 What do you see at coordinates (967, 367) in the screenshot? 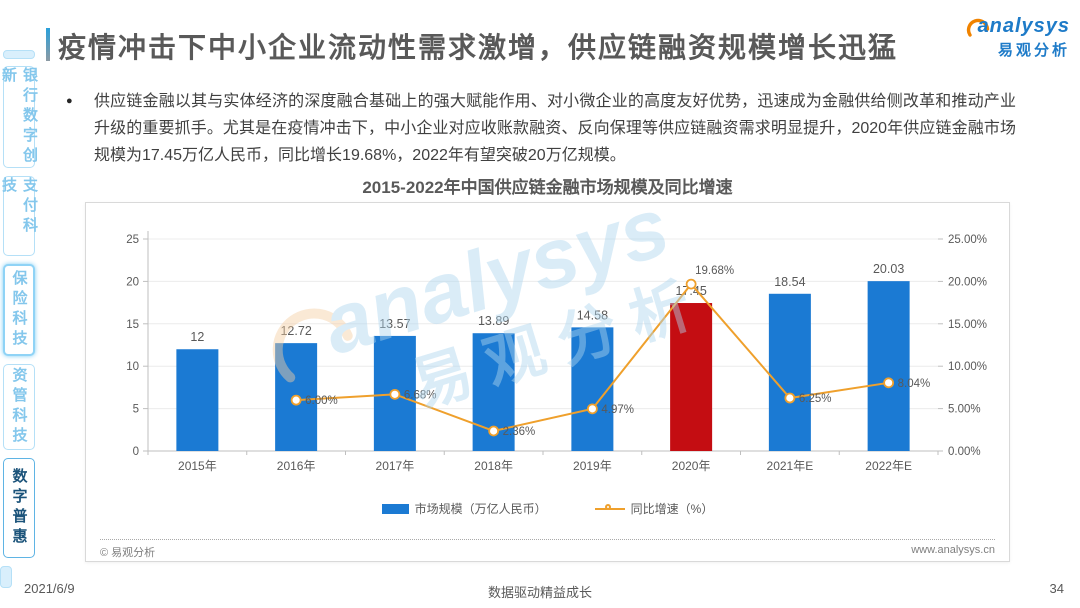
I see `right-axis-label: 10.00%` at bounding box center [967, 367].